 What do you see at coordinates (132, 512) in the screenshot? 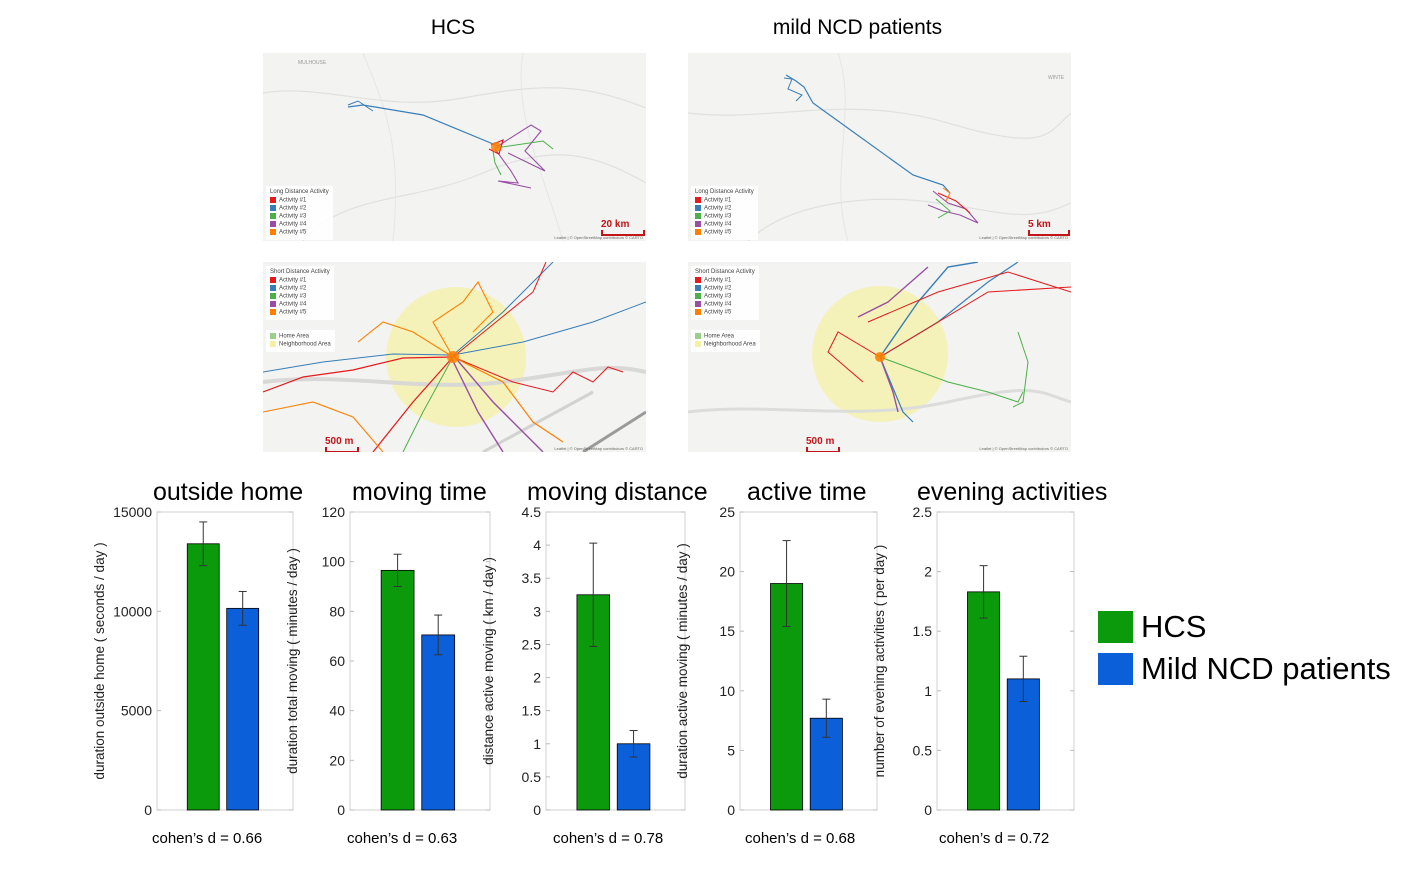
I see `y-tick-label: 15000` at bounding box center [132, 512].